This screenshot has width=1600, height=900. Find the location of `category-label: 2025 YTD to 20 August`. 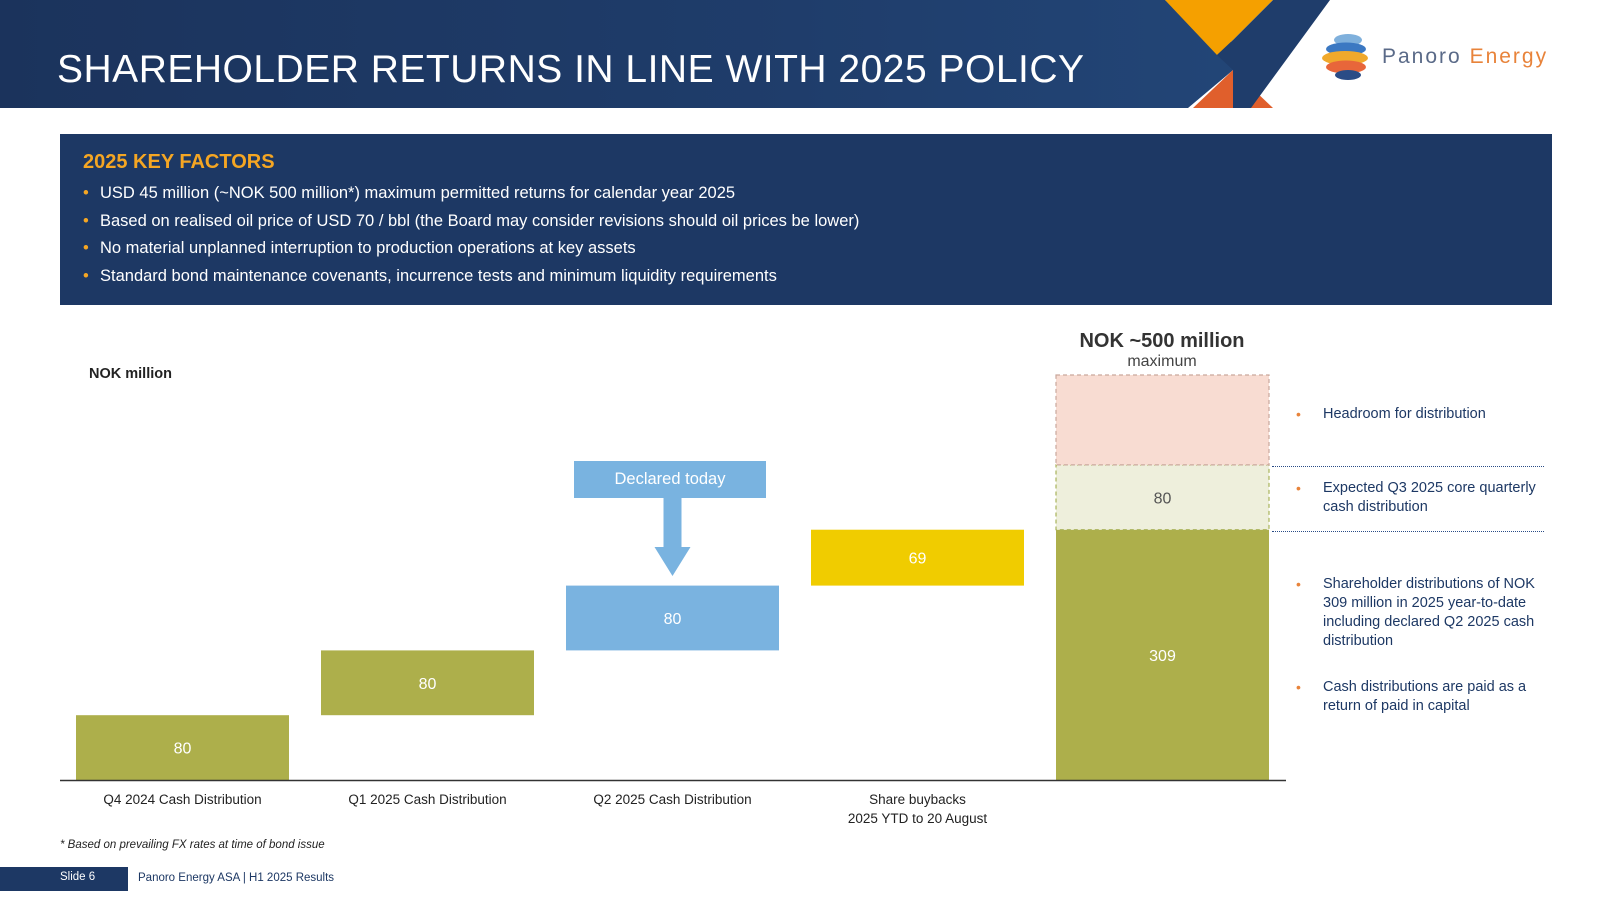

category-label: 2025 YTD to 20 August is located at coordinates (918, 818).